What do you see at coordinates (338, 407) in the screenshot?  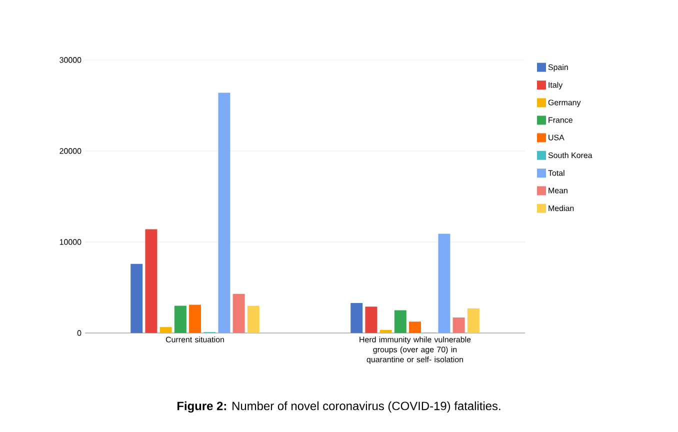 I see `text: Figure 2: Number of novel coronavirus (COVID-19) fatalities.` at bounding box center [338, 407].